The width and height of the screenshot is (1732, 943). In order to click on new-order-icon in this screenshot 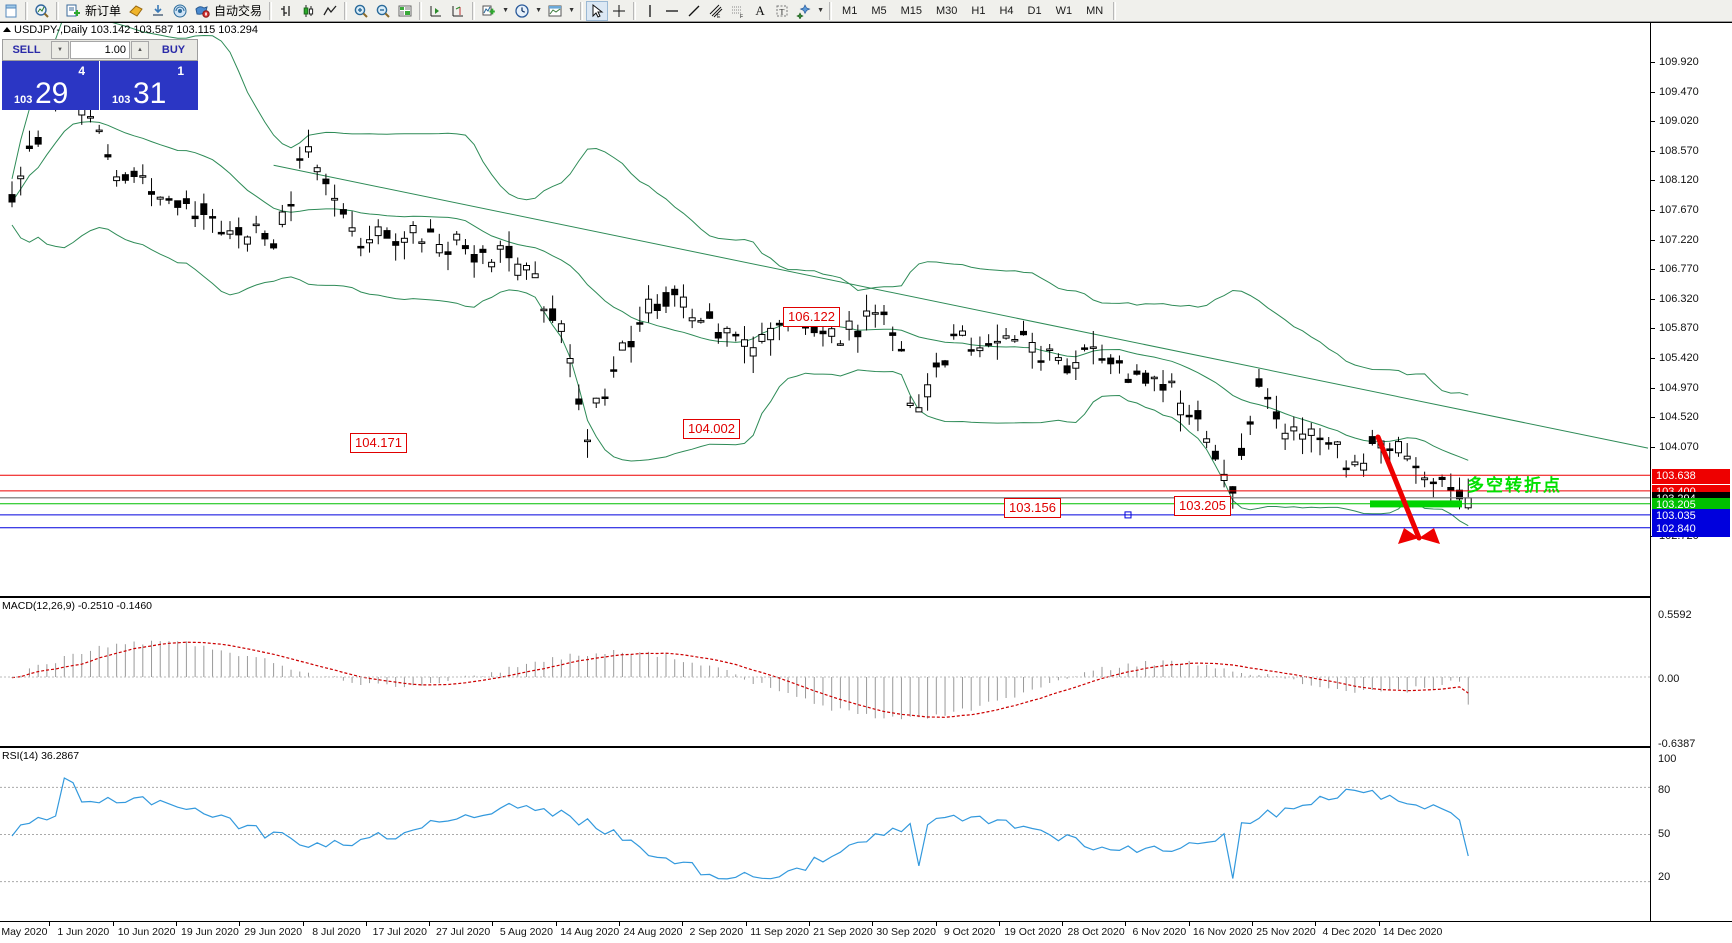, I will do `click(73, 11)`.